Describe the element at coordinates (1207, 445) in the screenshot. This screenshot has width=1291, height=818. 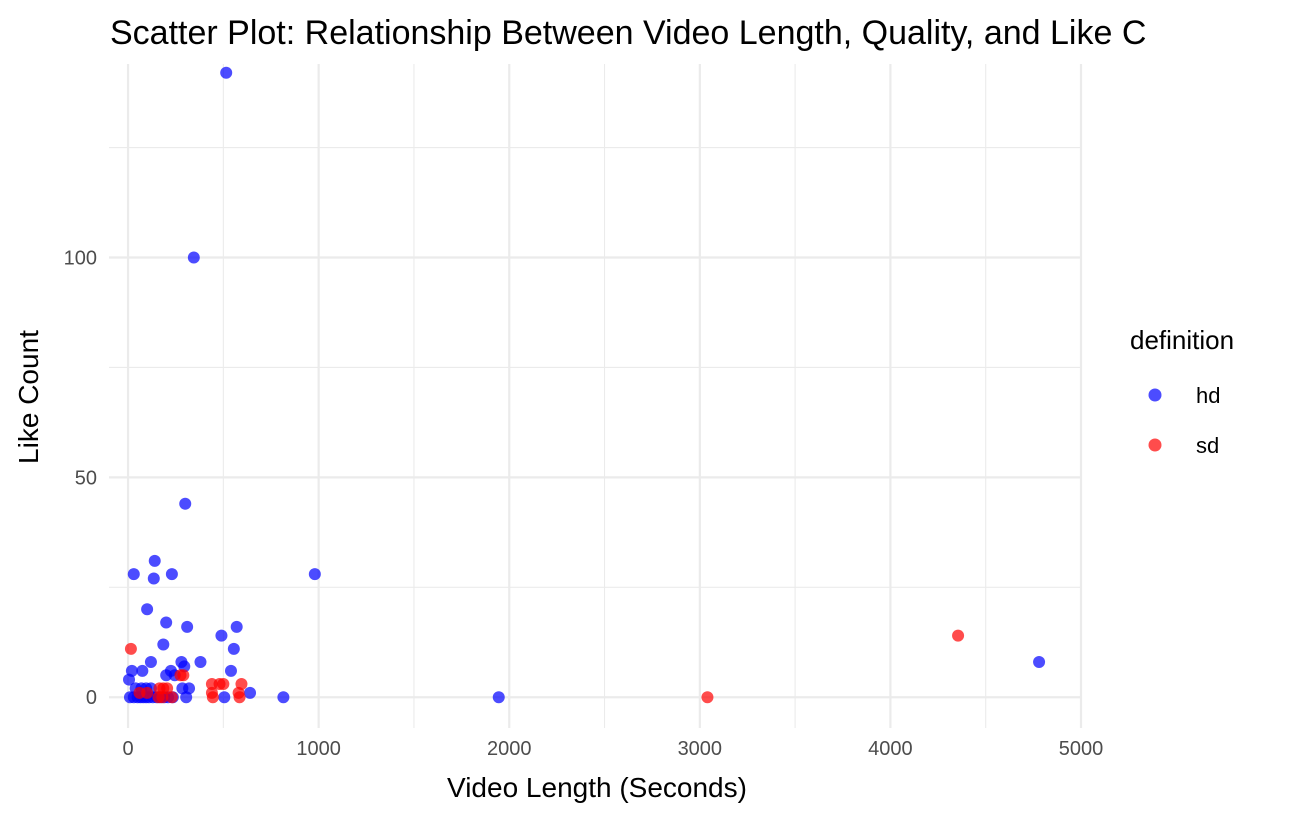
I see `legend-label-sd: sd` at that location.